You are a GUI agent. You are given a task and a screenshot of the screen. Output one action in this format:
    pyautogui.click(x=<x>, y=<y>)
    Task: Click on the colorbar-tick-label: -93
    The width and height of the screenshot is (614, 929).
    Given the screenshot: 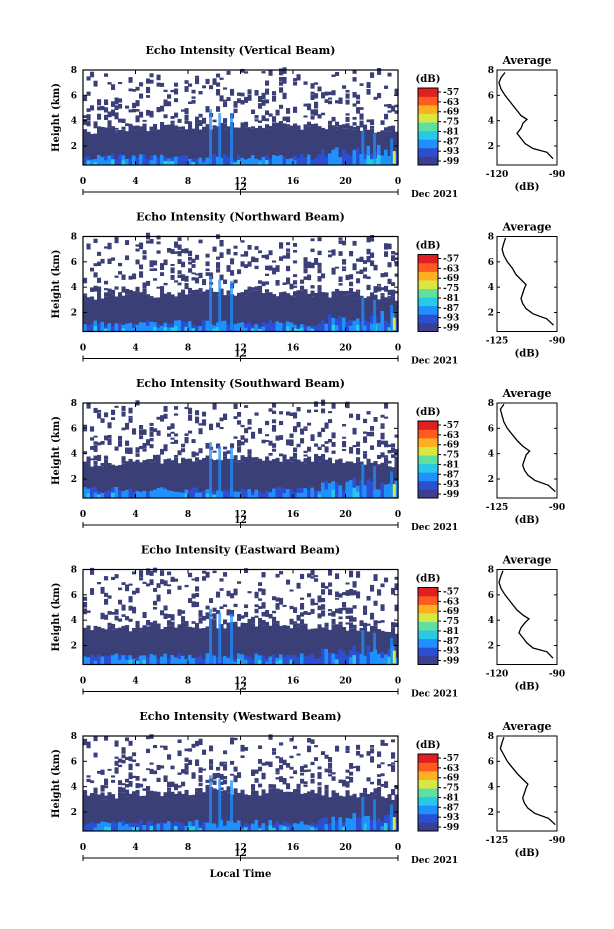 What is the action you would take?
    pyautogui.click(x=451, y=652)
    